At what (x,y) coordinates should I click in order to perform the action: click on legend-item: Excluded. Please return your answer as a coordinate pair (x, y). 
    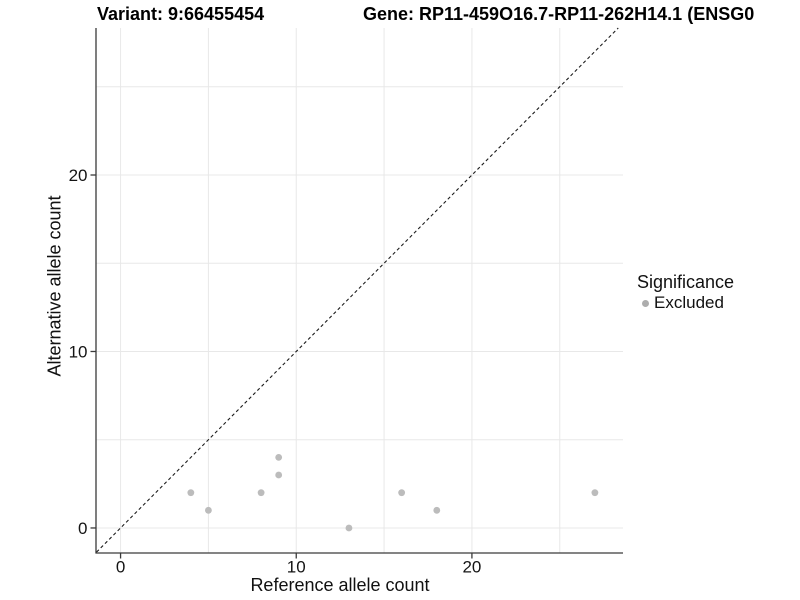
    Looking at the image, I should click on (685, 302).